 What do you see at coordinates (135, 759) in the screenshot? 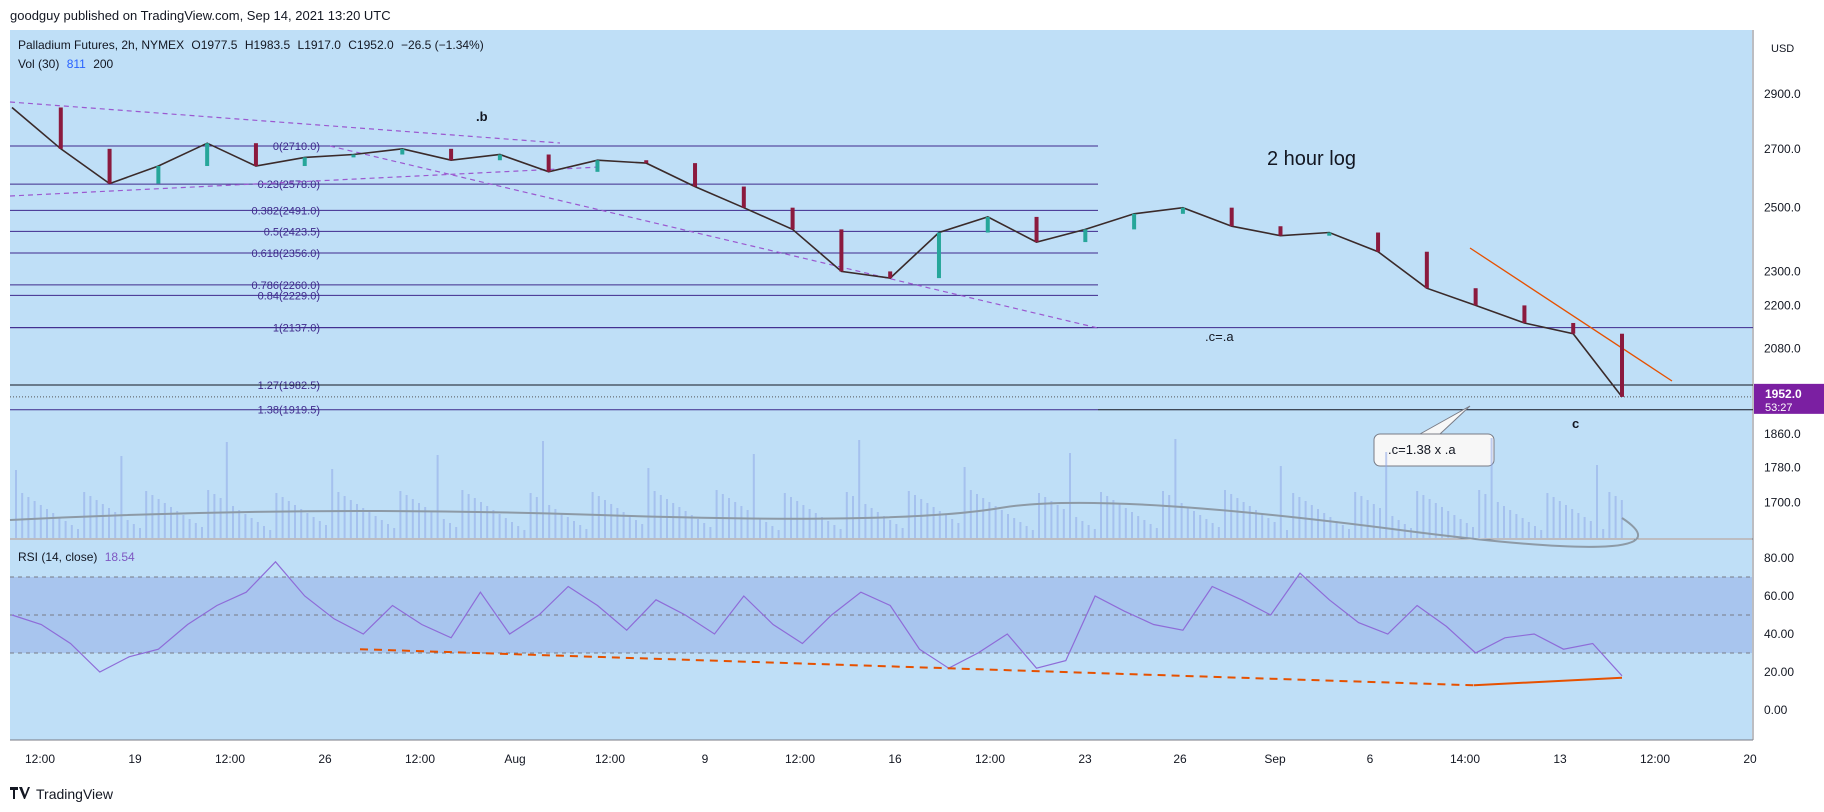
I see `x-axis-tick-label: 19` at bounding box center [135, 759].